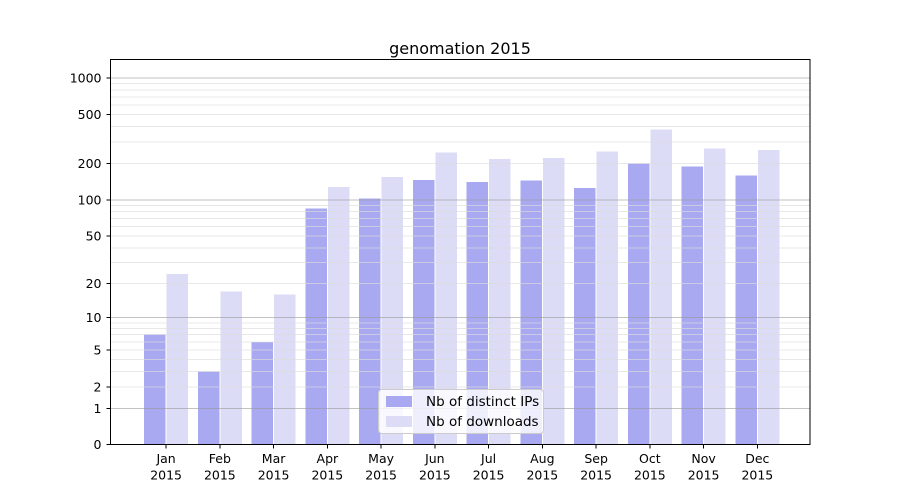 The width and height of the screenshot is (900, 500). I want to click on y-tick-label: 0, so click(98, 444).